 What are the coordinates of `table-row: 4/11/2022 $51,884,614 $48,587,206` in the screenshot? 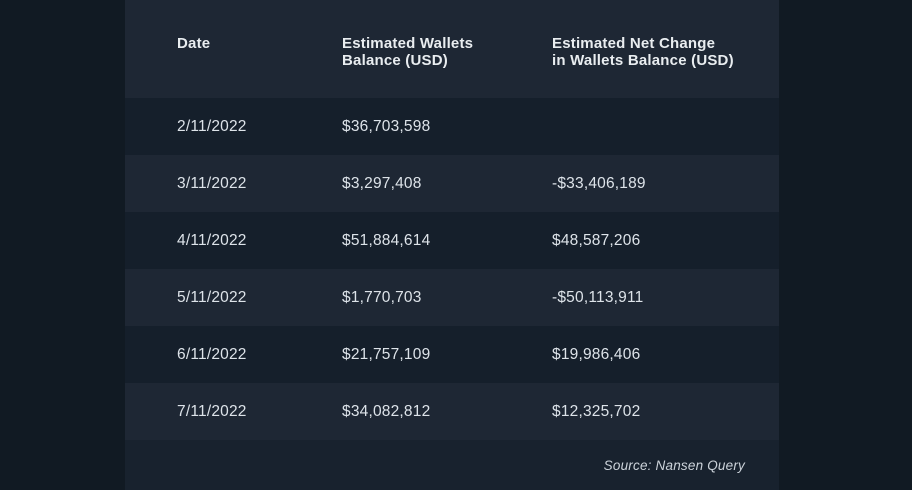 It's located at (452, 240).